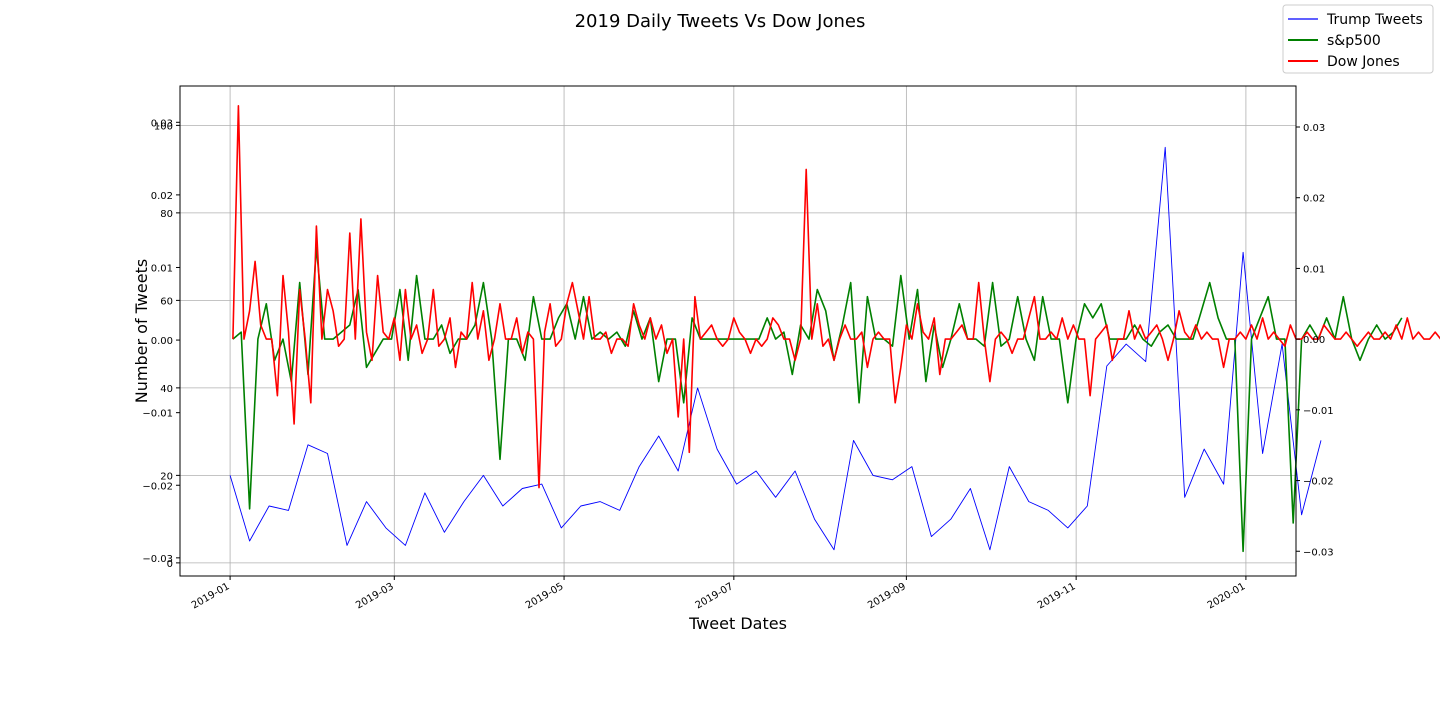 The image size is (1440, 720). I want to click on x-axis-label: Tweet Dates, so click(737, 623).